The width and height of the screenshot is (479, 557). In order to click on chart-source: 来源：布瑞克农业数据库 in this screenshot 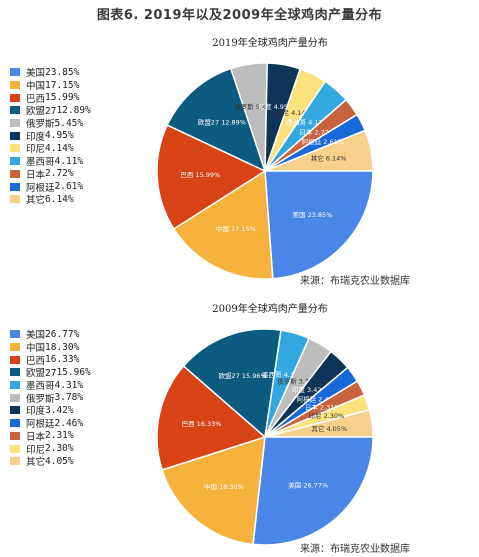, I will do `click(355, 549)`.